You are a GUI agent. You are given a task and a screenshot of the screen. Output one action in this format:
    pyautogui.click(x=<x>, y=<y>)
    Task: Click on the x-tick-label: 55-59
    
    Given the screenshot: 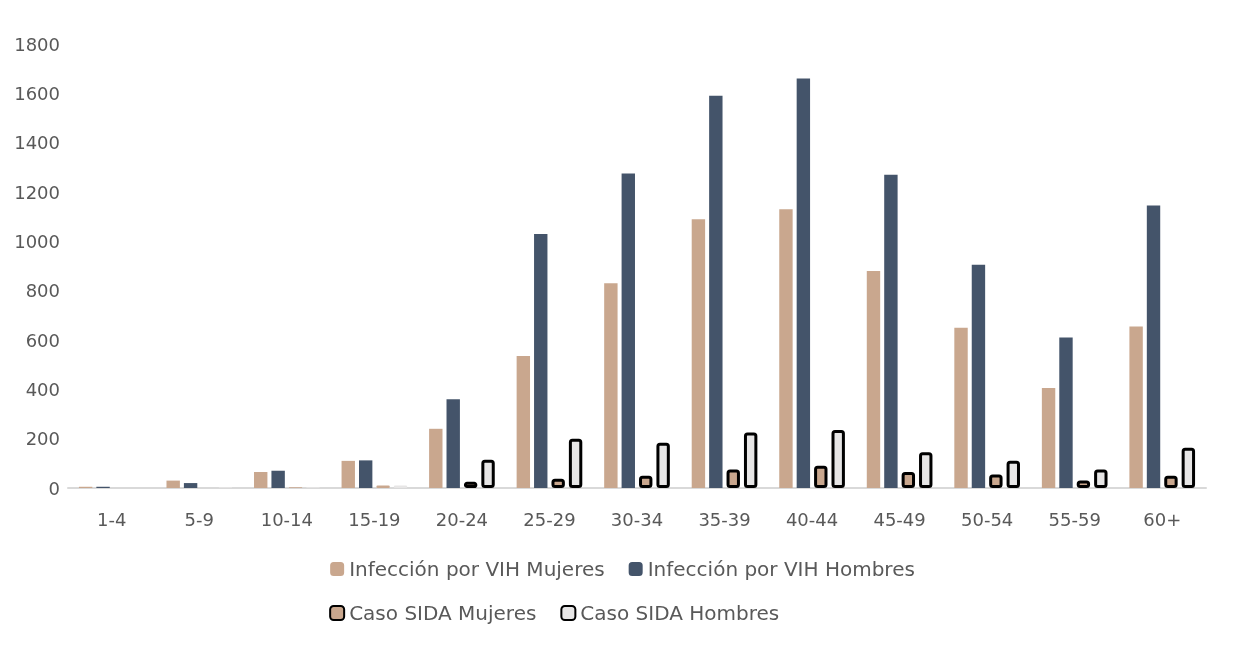 What is the action you would take?
    pyautogui.click(x=1074, y=519)
    